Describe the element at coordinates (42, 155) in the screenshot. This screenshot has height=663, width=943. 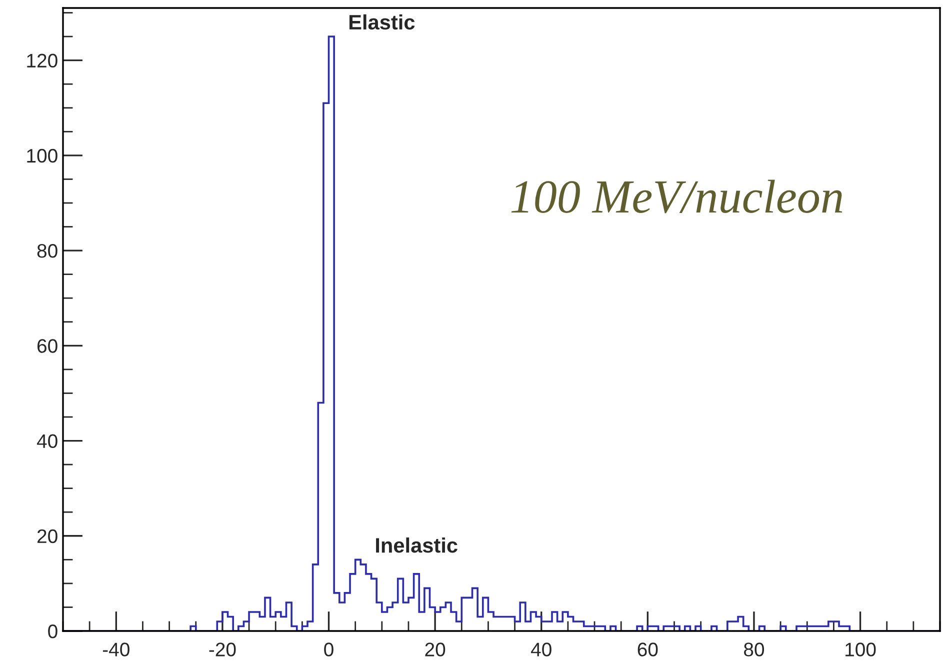
I see `y-tick-label: 100` at that location.